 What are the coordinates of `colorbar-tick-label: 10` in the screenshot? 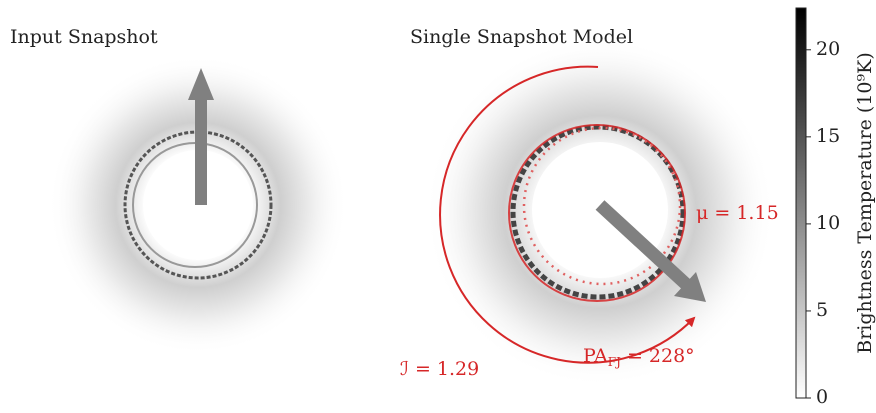 It's located at (828, 223).